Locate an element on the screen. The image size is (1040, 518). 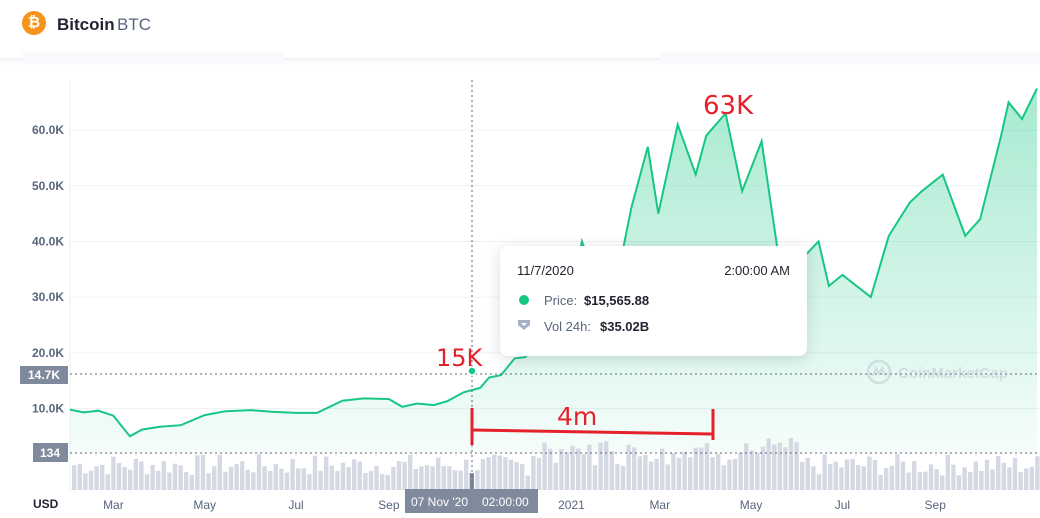
annotation-span: 4m is located at coordinates (577, 416).